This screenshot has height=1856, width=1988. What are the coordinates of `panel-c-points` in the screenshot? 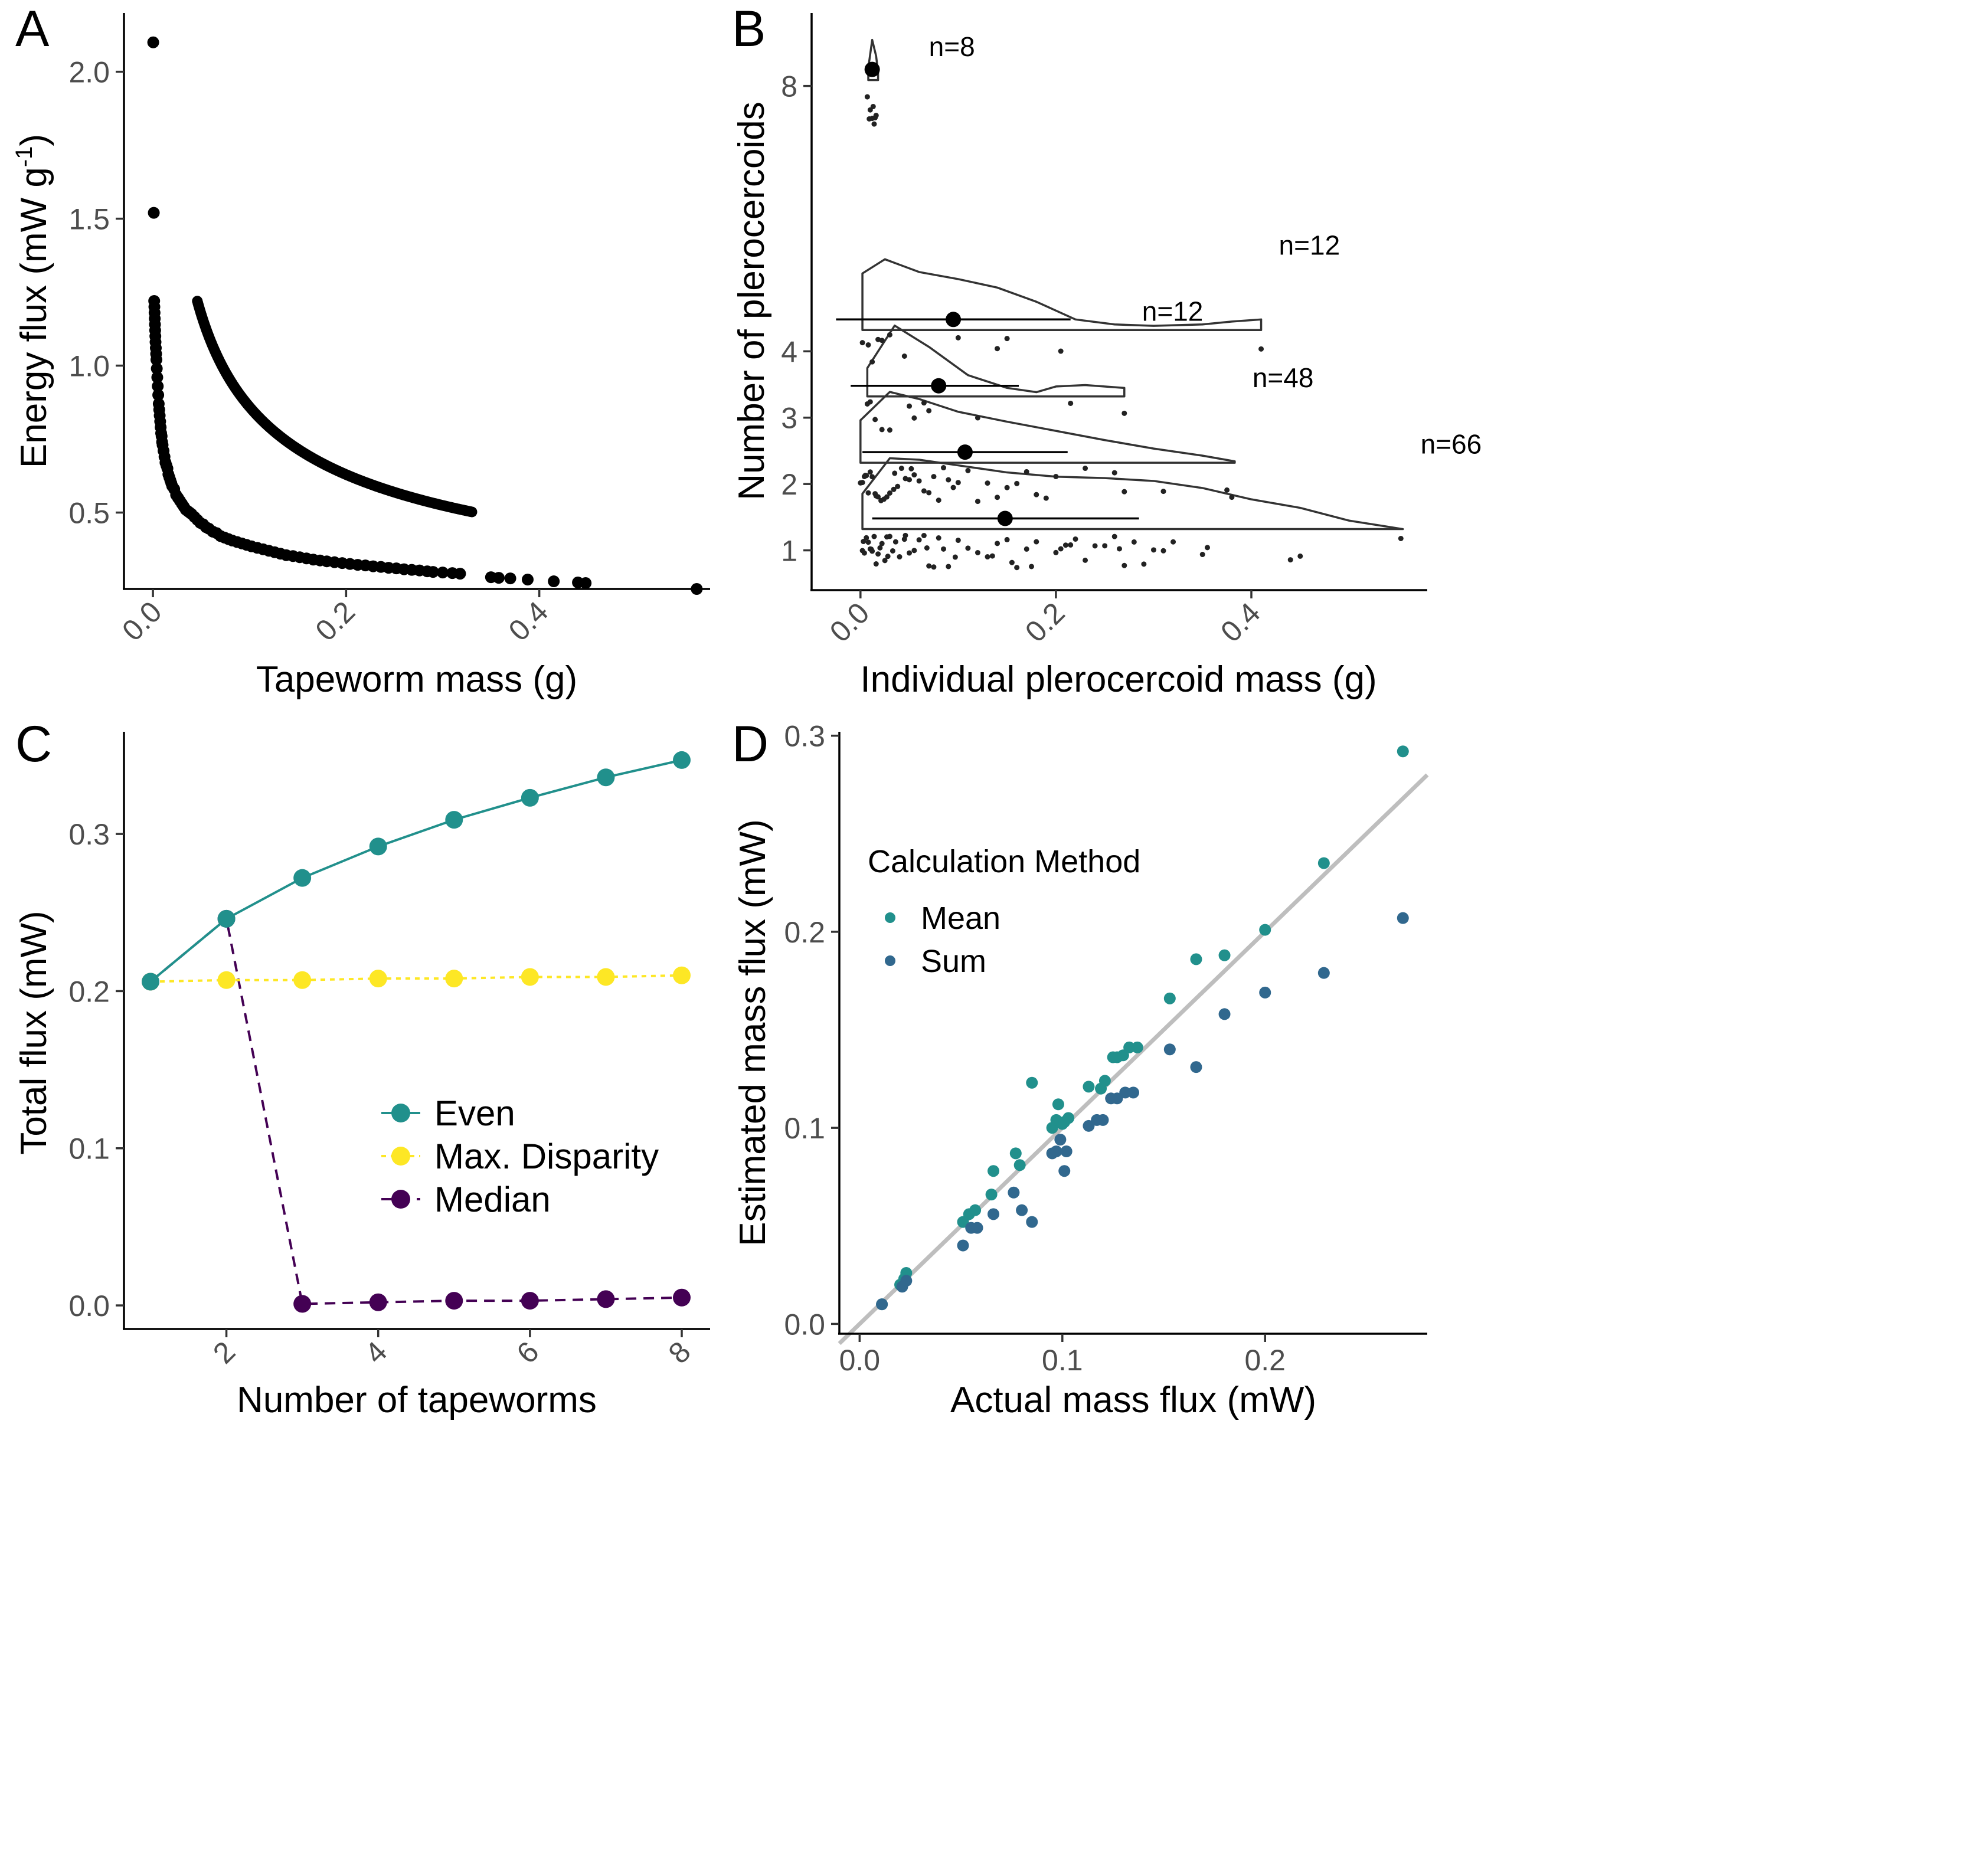 It's located at (416, 1032).